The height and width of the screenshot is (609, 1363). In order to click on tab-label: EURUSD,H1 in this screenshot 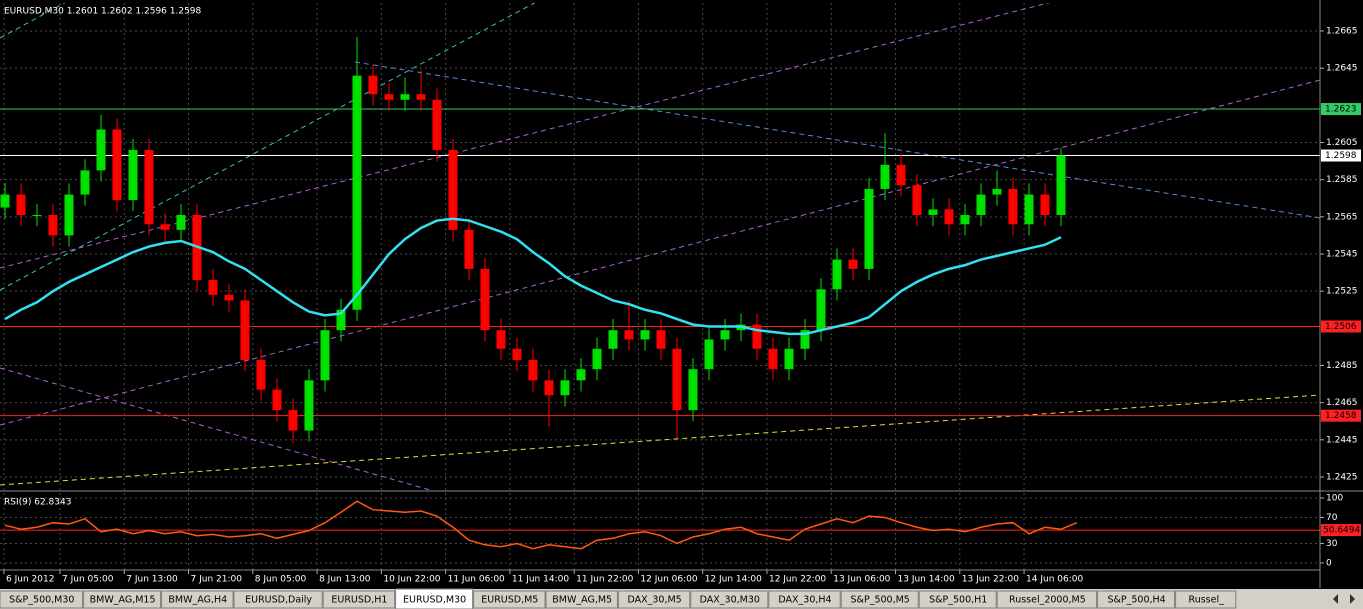, I will do `click(359, 600)`.